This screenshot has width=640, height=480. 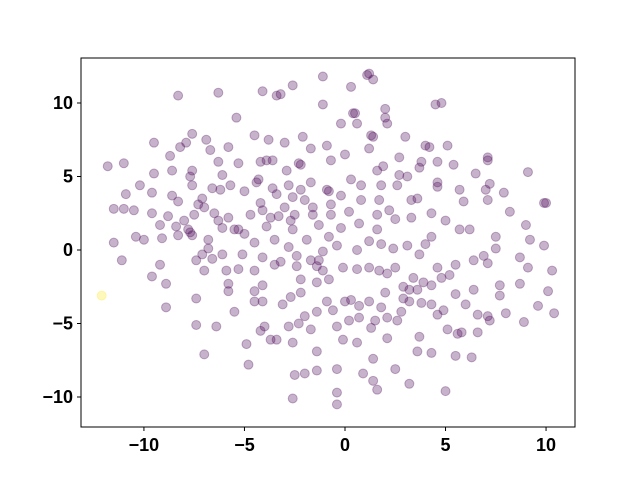 What do you see at coordinates (144, 445) in the screenshot?
I see `x-tick-label: −10` at bounding box center [144, 445].